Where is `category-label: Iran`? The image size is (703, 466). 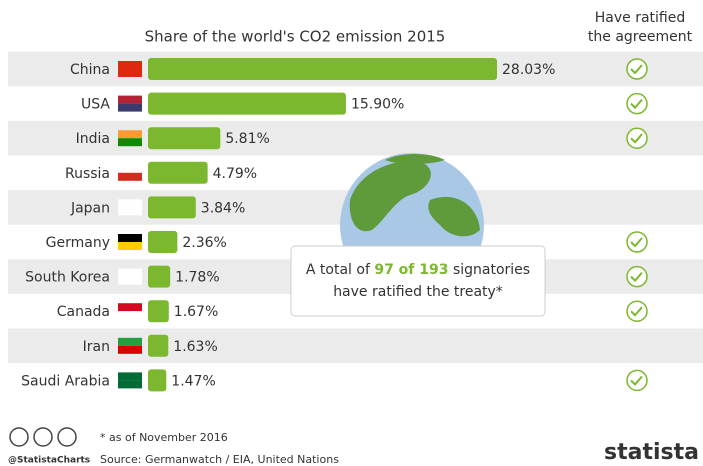
category-label: Iran is located at coordinates (96, 347).